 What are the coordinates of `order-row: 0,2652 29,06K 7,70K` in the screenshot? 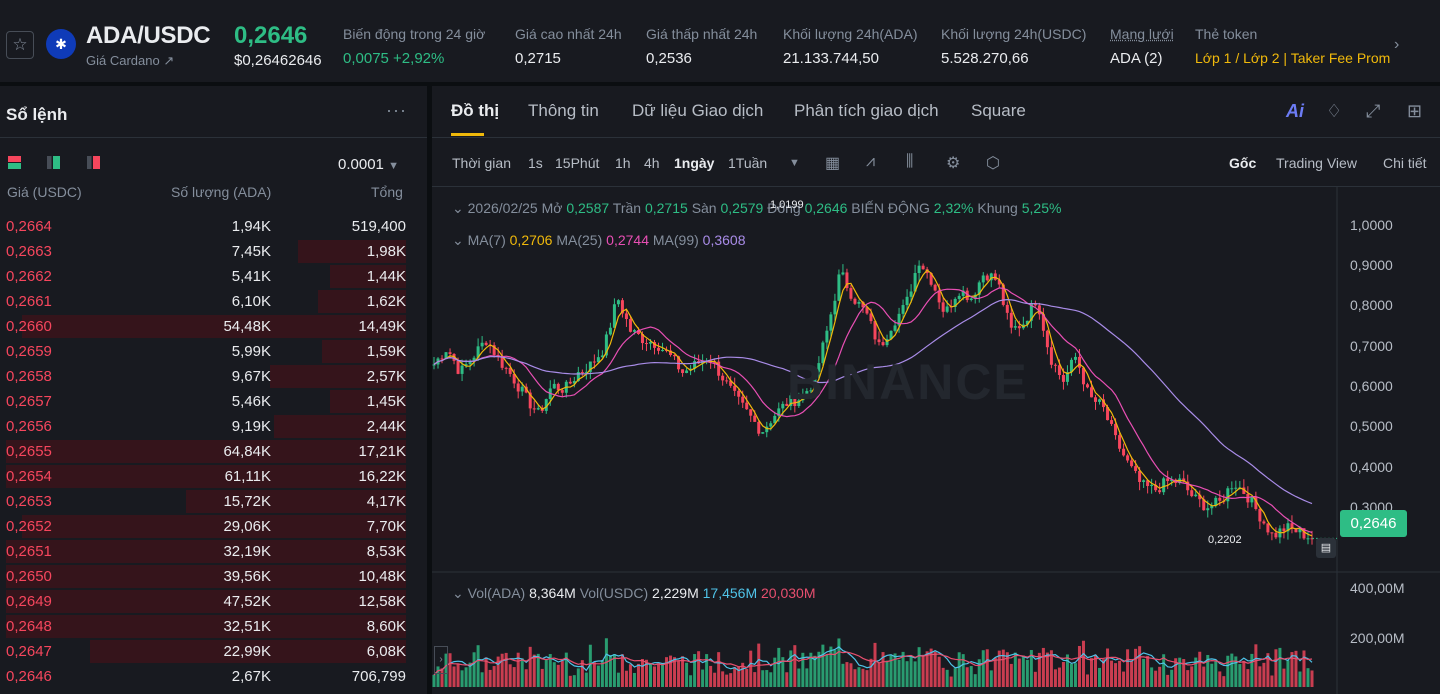 It's located at (213, 526).